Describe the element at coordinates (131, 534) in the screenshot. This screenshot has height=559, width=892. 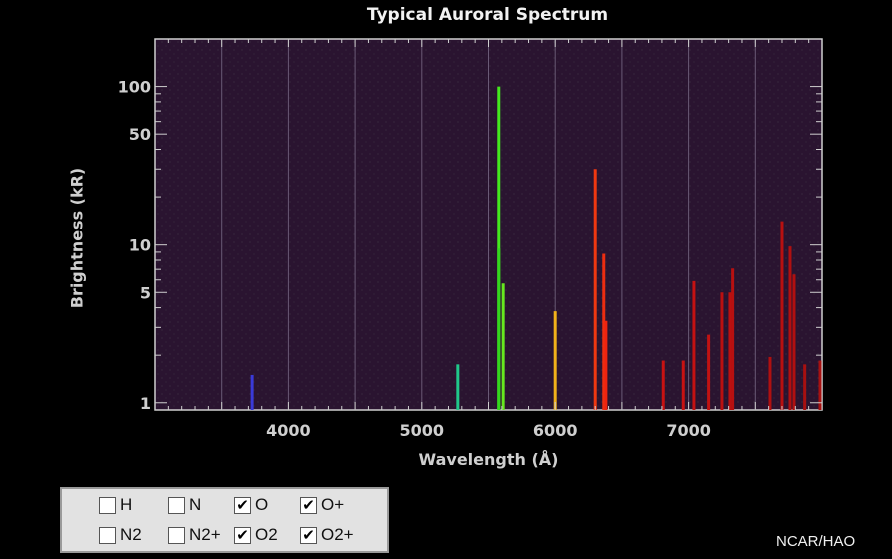
I see `legend-label-n2: N2` at that location.